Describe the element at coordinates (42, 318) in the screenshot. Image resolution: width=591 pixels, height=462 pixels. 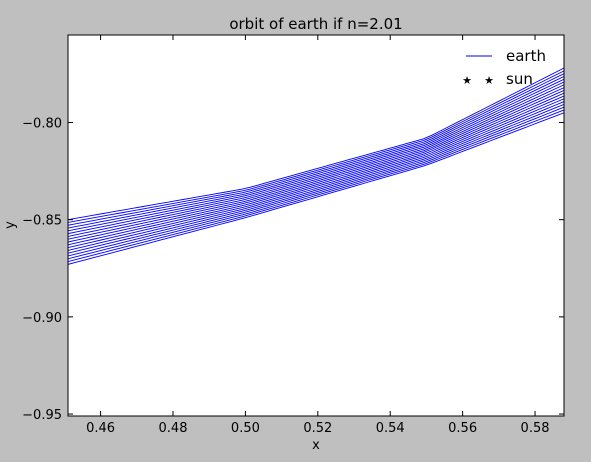
I see `y-tick-label: −0.90` at that location.